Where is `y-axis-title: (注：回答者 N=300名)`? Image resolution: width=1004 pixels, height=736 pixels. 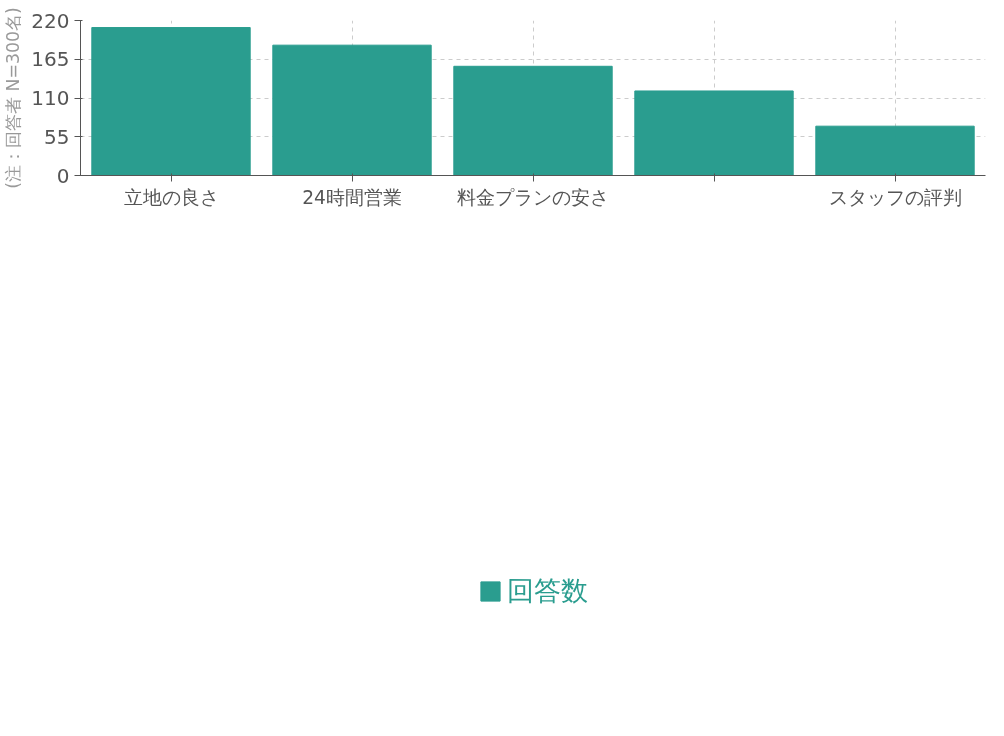
y-axis-title: (注：回答者 N=300名) is located at coordinates (13, 98).